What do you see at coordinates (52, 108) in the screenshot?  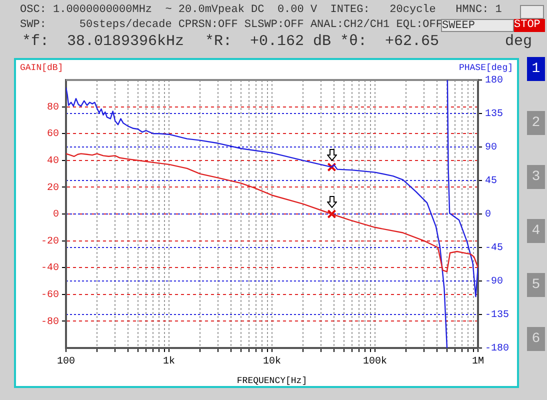 I see `y-tick-label: 80` at bounding box center [52, 108].